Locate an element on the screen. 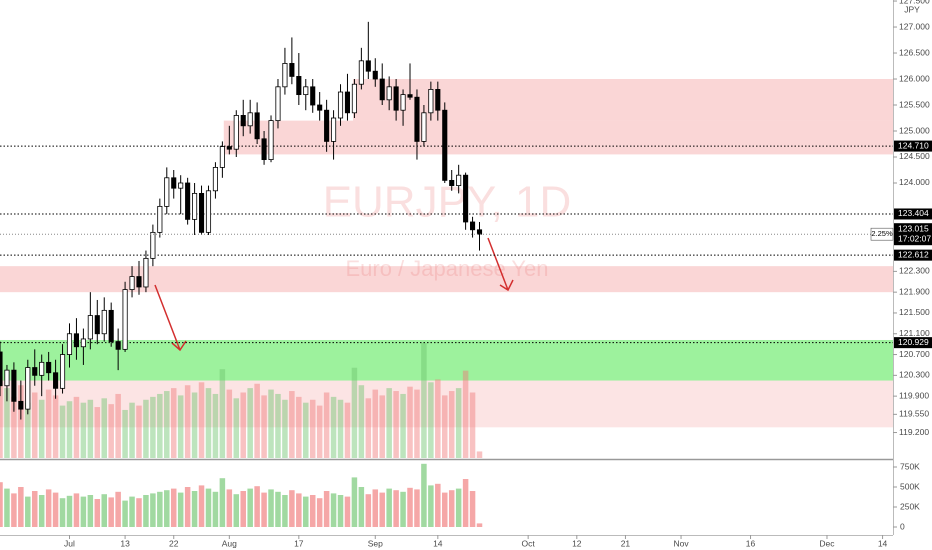  x-tick-label: 16 is located at coordinates (751, 543).